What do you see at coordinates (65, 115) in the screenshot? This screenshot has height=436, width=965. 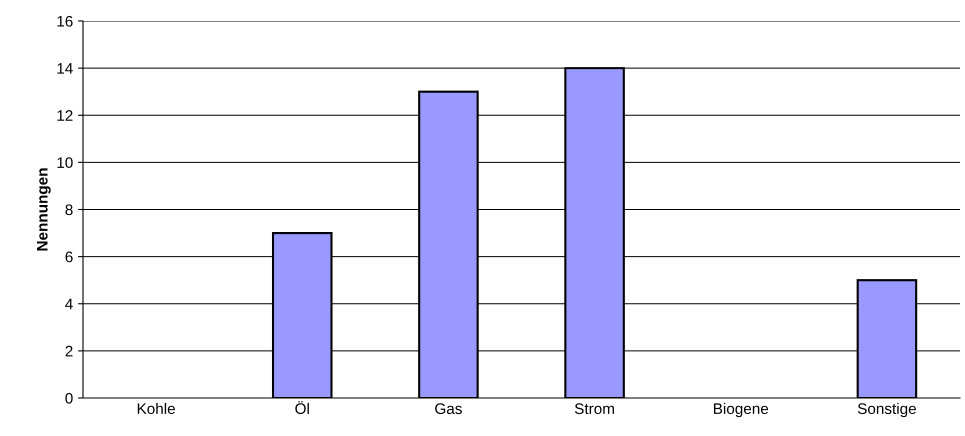 I see `y-tick-label: 12` at bounding box center [65, 115].